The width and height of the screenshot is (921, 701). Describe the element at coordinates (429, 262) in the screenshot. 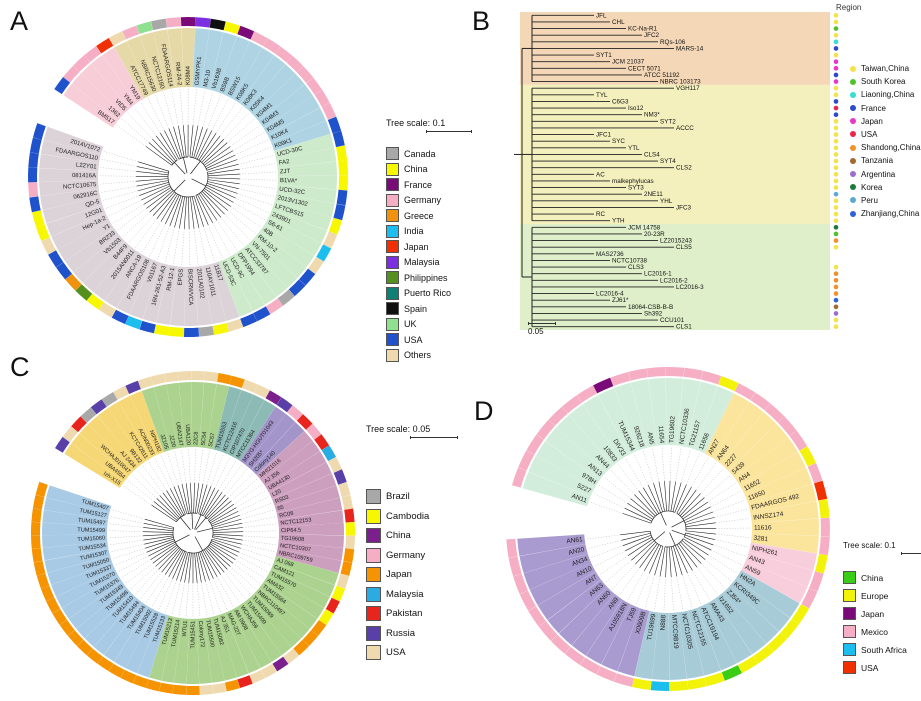

I see `legend-item: Malaysia` at that location.